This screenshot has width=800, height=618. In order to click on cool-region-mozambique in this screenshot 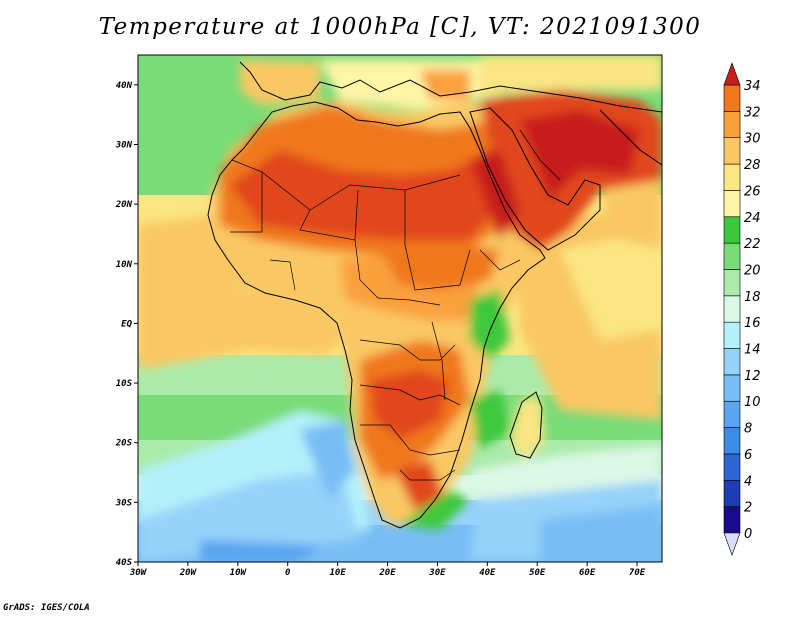, I will do `click(490, 420)`.